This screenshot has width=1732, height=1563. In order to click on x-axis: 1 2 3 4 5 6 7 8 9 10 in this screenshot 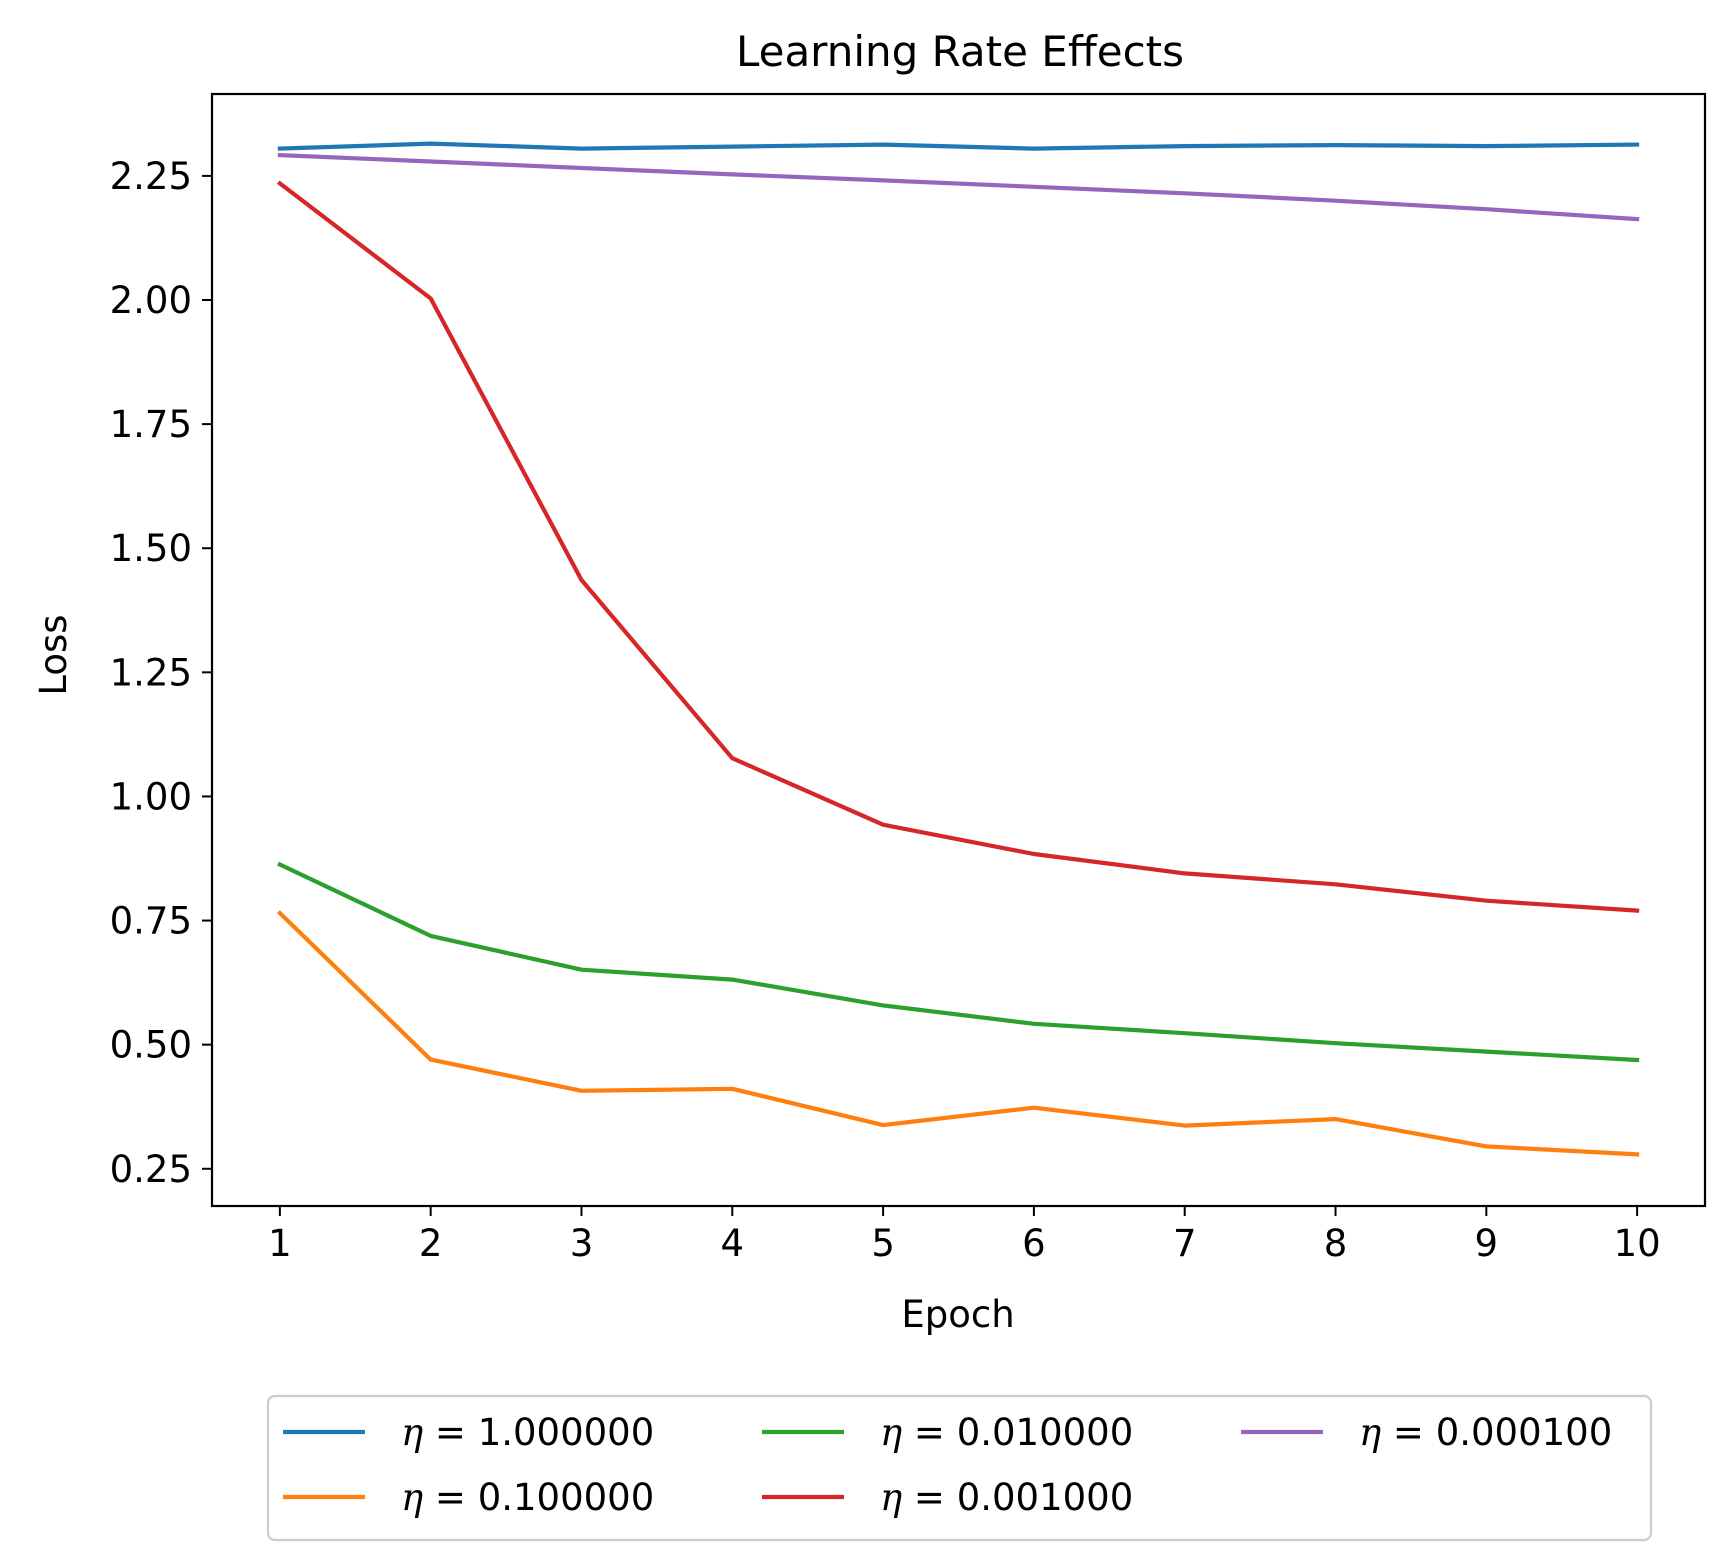, I will do `click(964, 1235)`.